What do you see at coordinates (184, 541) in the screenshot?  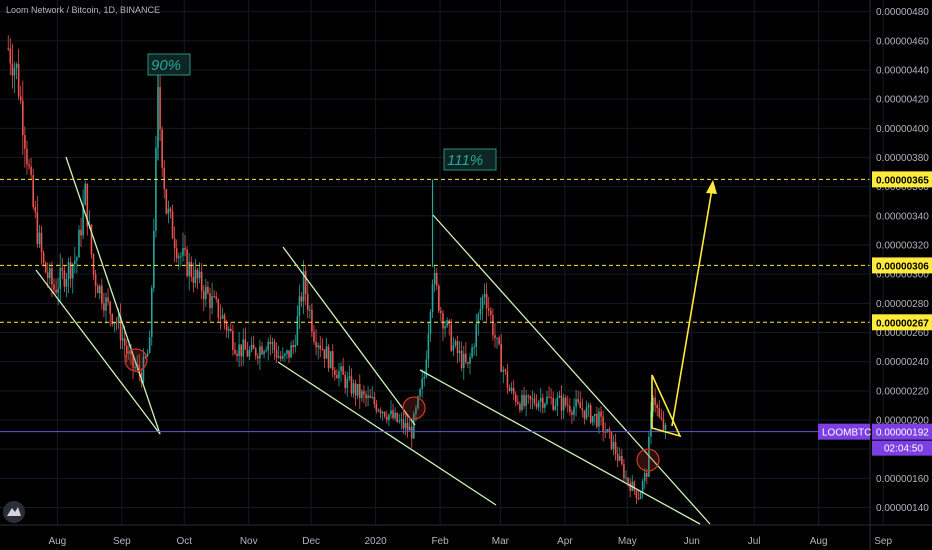 I see `x-tick-label: Oct` at bounding box center [184, 541].